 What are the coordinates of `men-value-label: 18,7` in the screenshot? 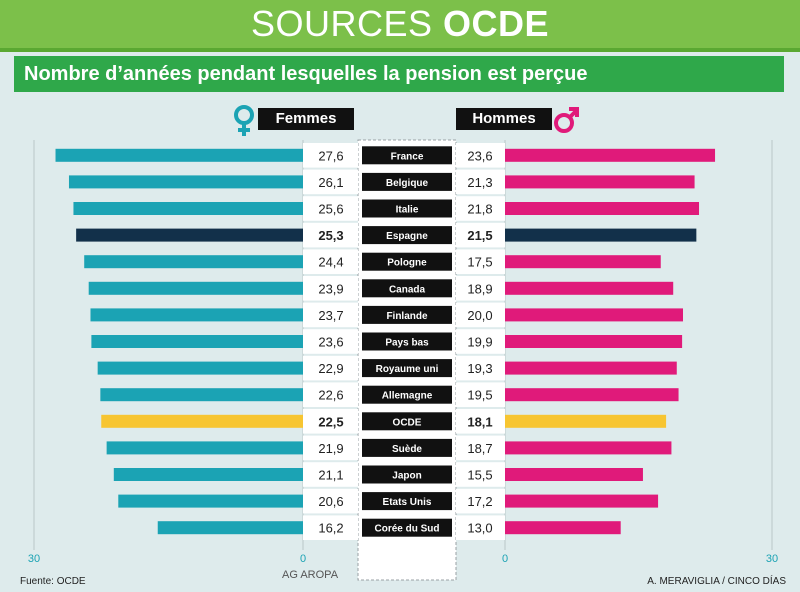 It's located at (479, 448).